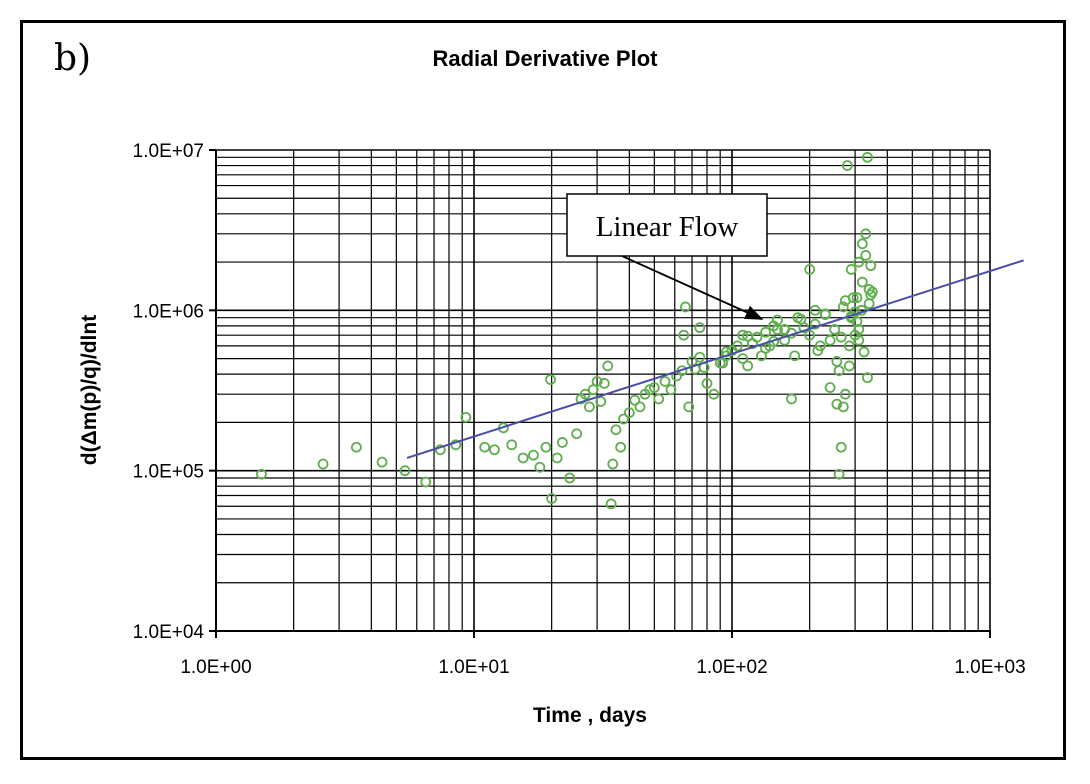  I want to click on annotation-box, so click(667, 225).